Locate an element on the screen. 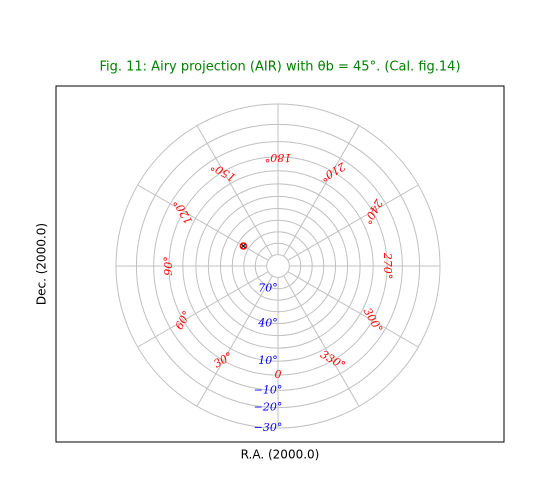  ra-tick-label: 0 is located at coordinates (278, 374).